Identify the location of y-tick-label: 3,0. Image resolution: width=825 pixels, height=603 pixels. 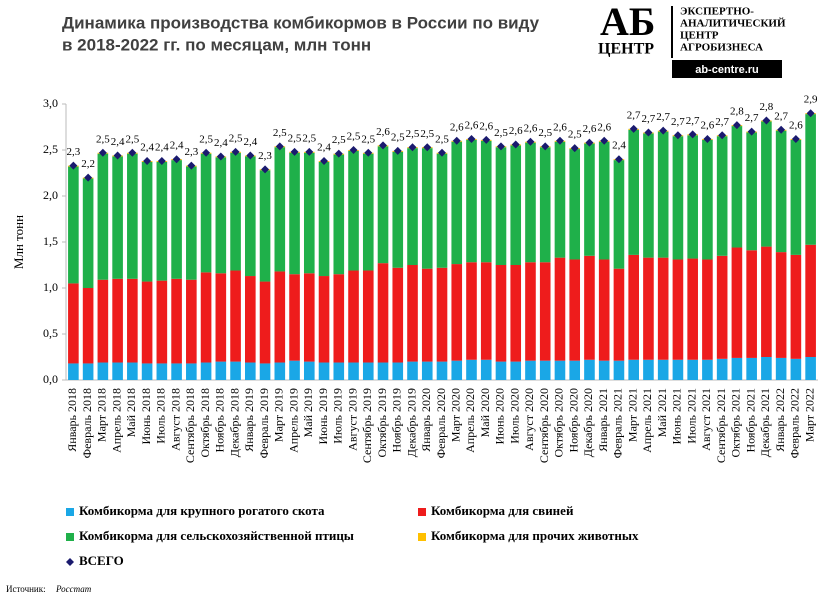
(50, 103).